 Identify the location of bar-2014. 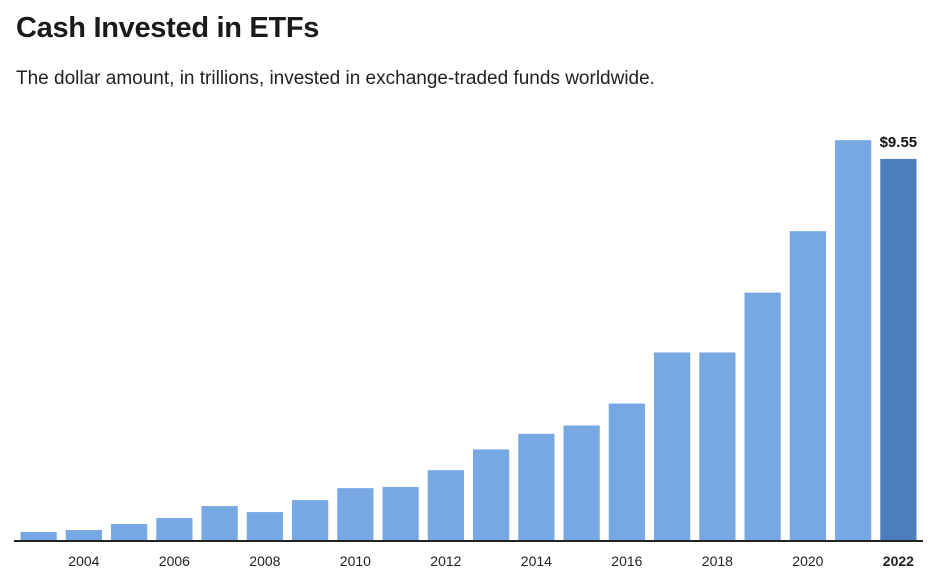
(536, 486).